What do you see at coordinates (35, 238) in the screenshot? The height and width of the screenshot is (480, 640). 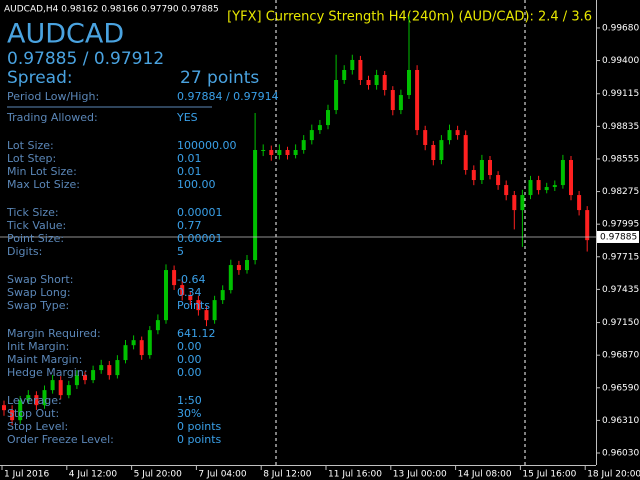 I see `panel-label: Point Size:` at bounding box center [35, 238].